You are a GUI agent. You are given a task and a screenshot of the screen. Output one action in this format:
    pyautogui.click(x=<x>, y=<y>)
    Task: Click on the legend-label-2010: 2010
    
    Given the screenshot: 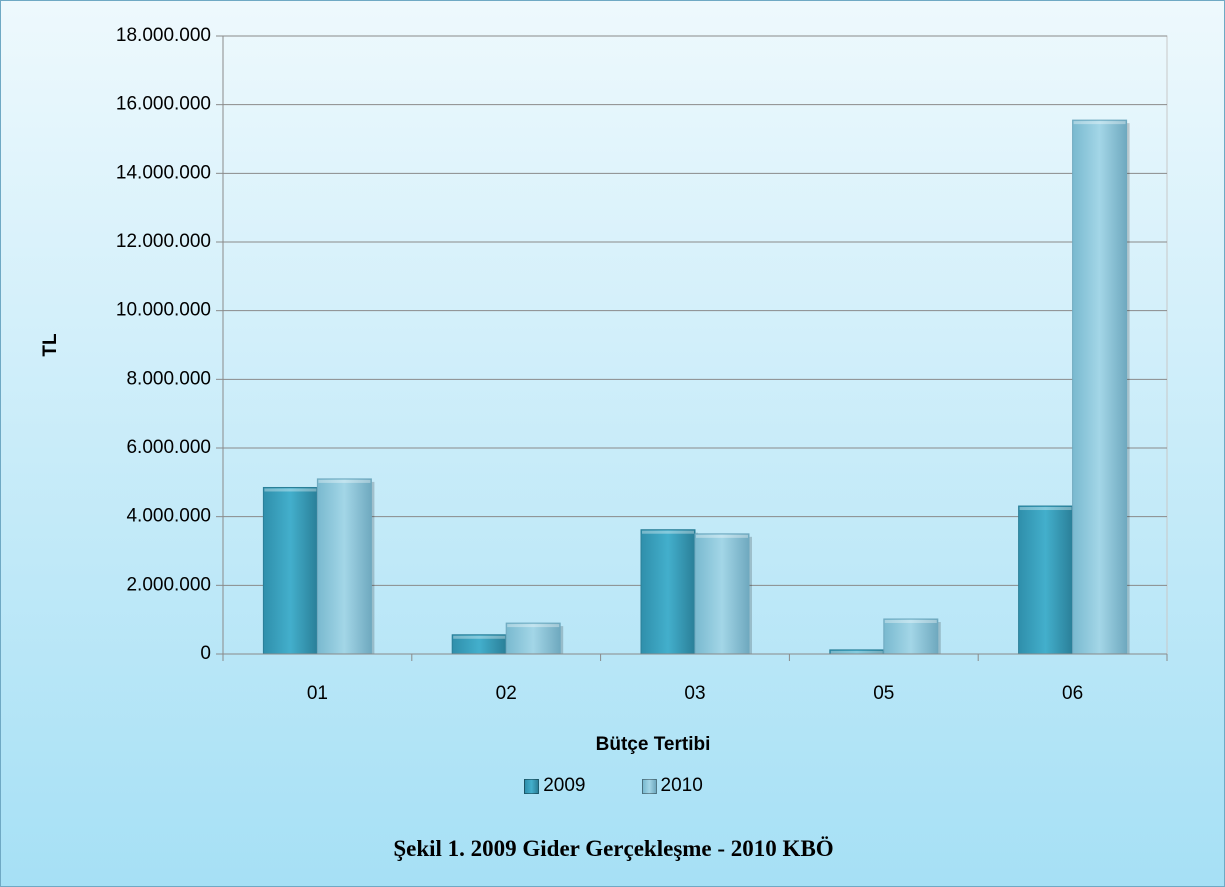 What is the action you would take?
    pyautogui.click(x=681, y=785)
    